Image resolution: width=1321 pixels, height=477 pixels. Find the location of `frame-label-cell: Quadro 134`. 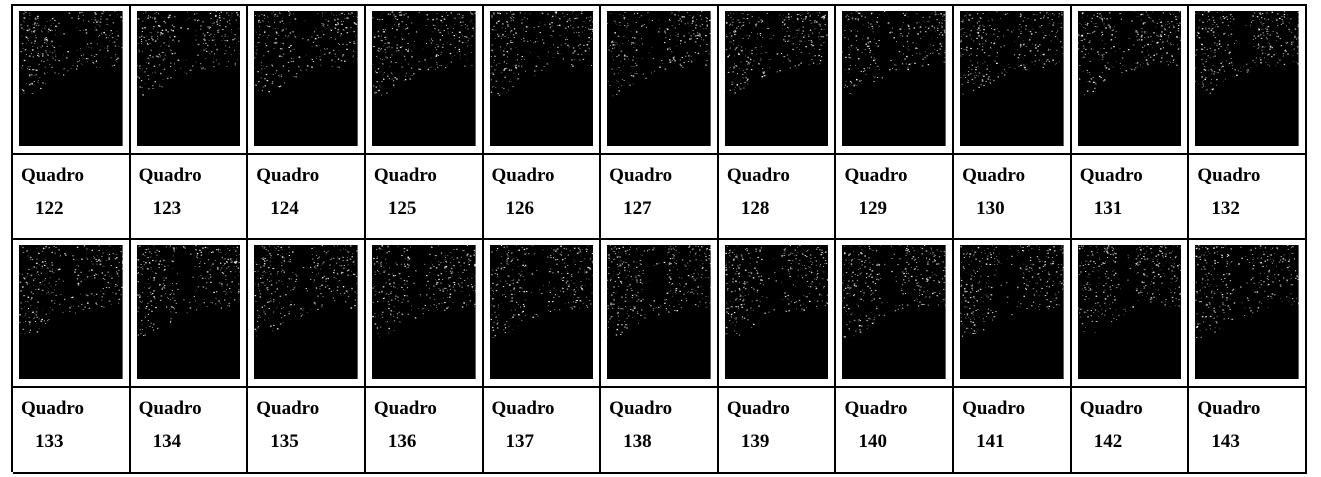

frame-label-cell: Quadro 134 is located at coordinates (189, 431).